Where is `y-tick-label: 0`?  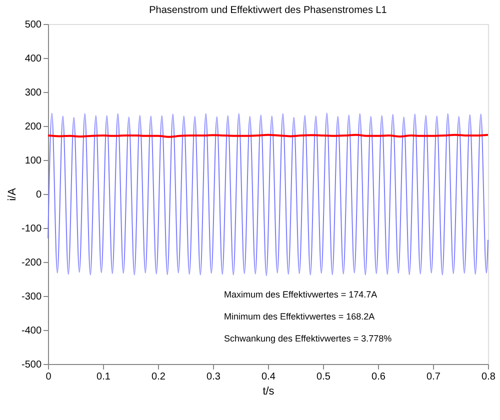
y-tick-label: 0 is located at coordinates (39, 195).